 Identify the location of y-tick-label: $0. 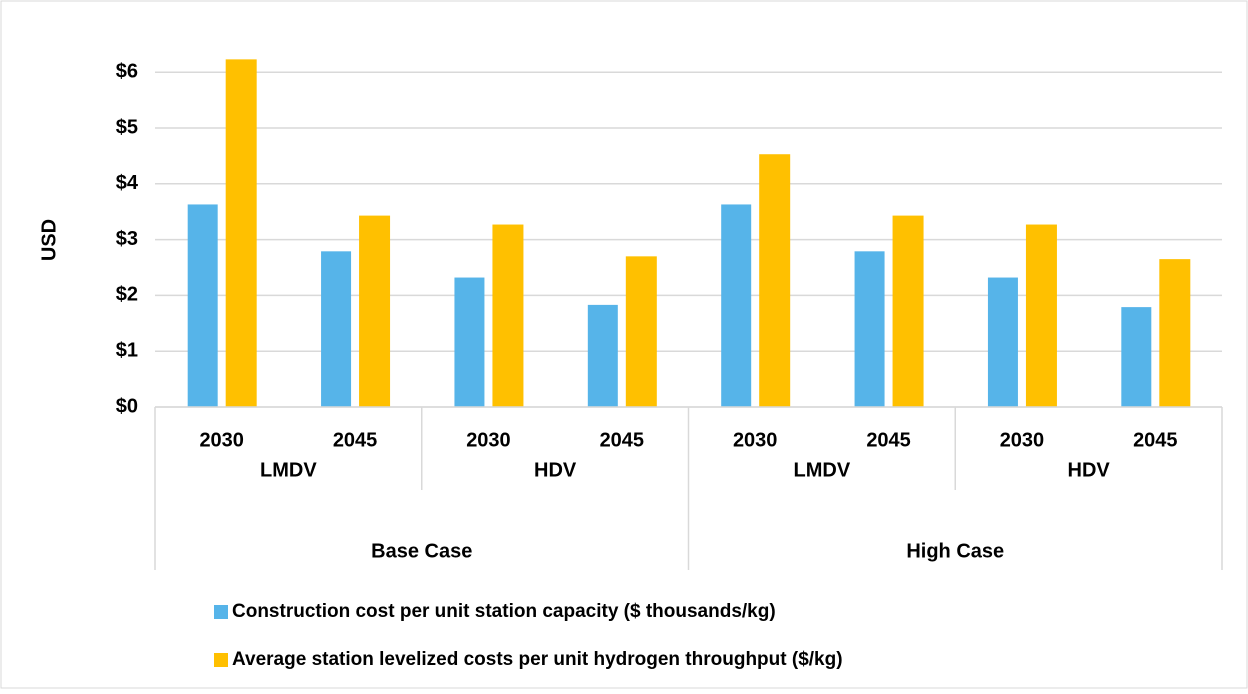
(127, 406).